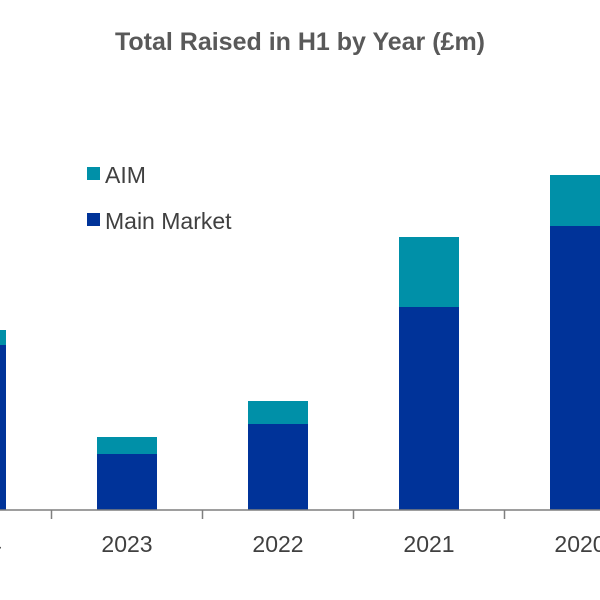  I want to click on x-tick-label-2024: 2024, so click(1, 544).